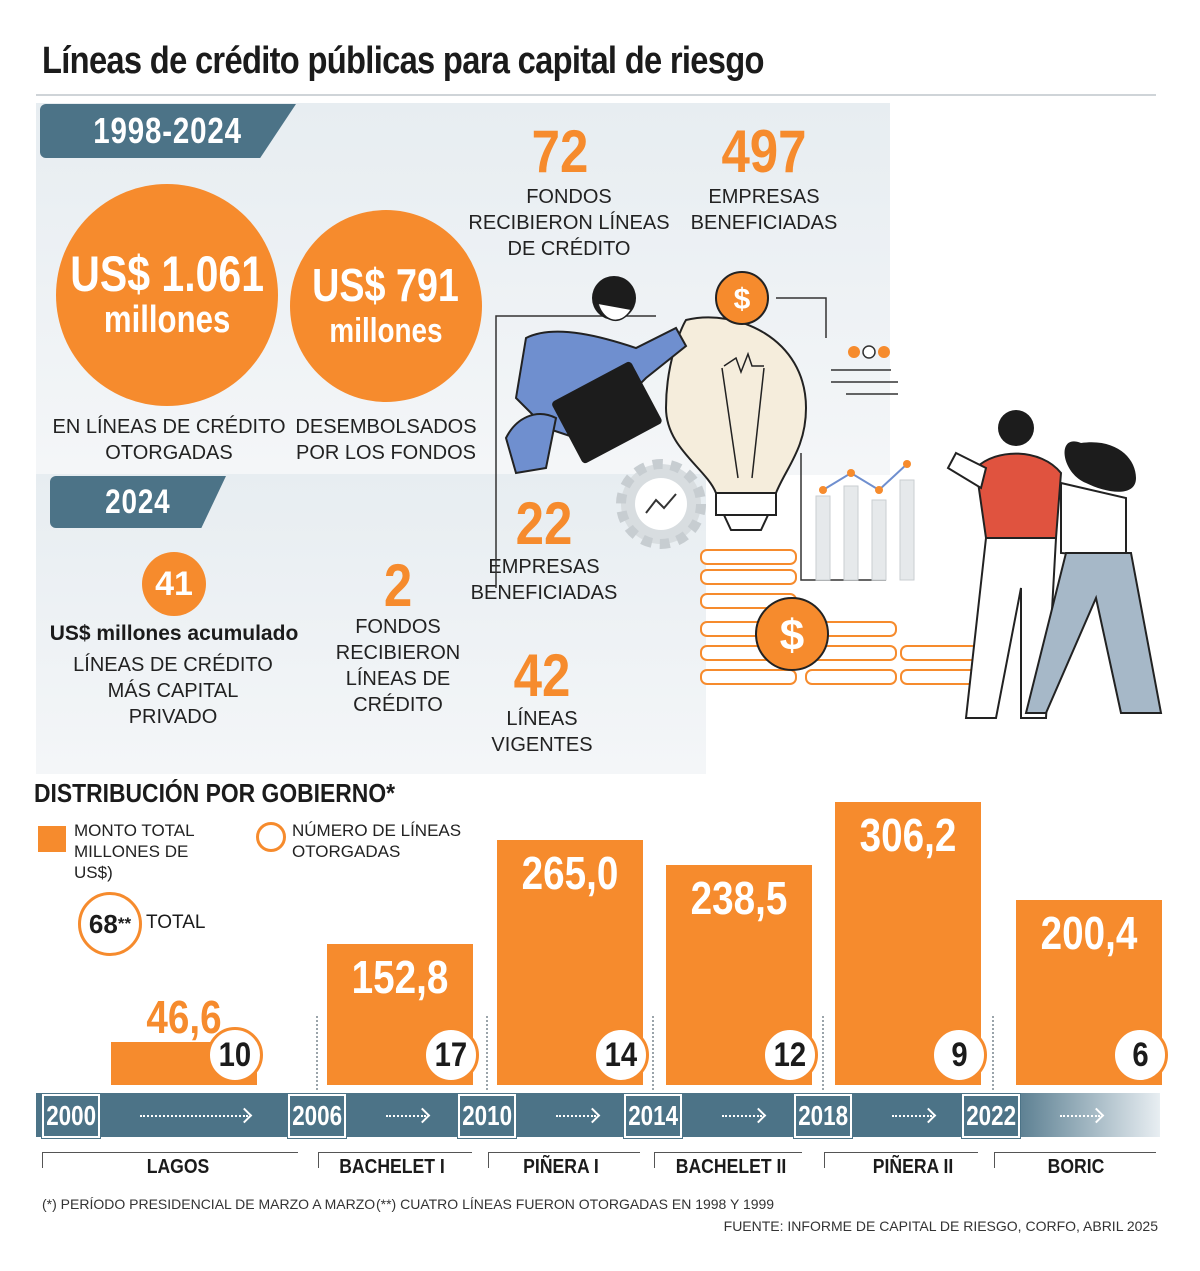 The width and height of the screenshot is (1200, 1271). I want to click on government-label: LAGOS, so click(178, 1167).